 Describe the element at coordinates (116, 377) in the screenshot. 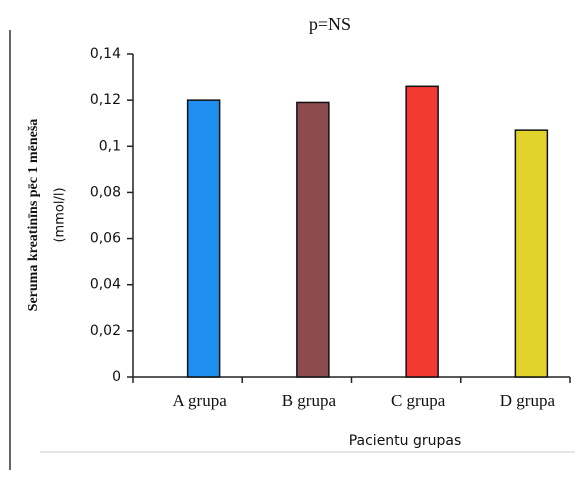

I see `y-tick-label: 0` at that location.